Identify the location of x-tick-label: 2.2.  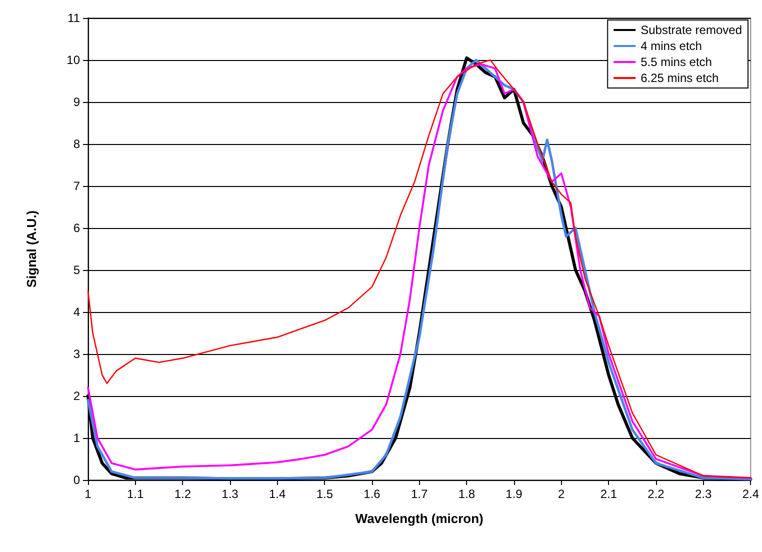
(656, 494).